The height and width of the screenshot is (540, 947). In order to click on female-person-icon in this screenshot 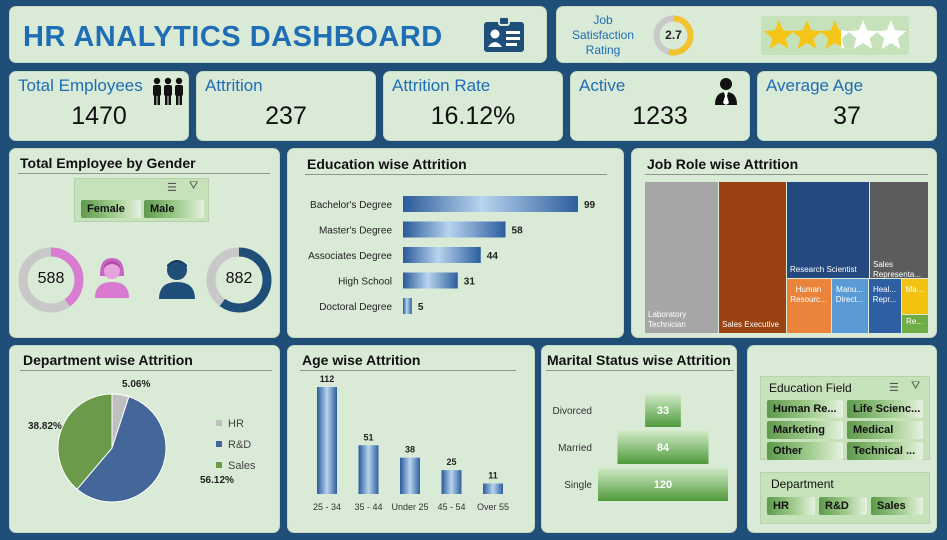, I will do `click(112, 279)`.